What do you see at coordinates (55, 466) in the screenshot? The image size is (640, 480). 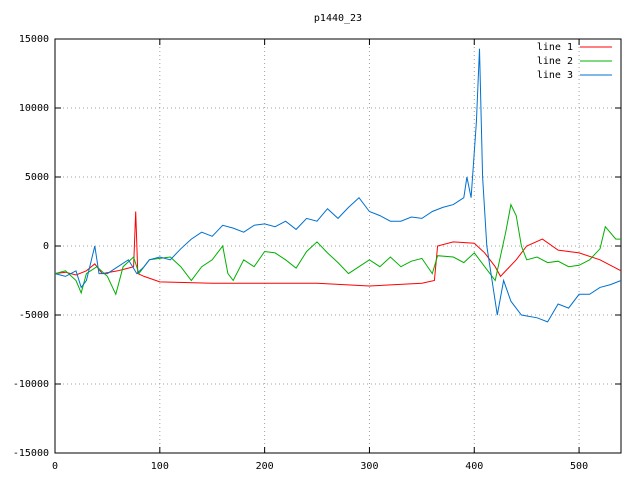 I see `x-tick-label: 0` at bounding box center [55, 466].